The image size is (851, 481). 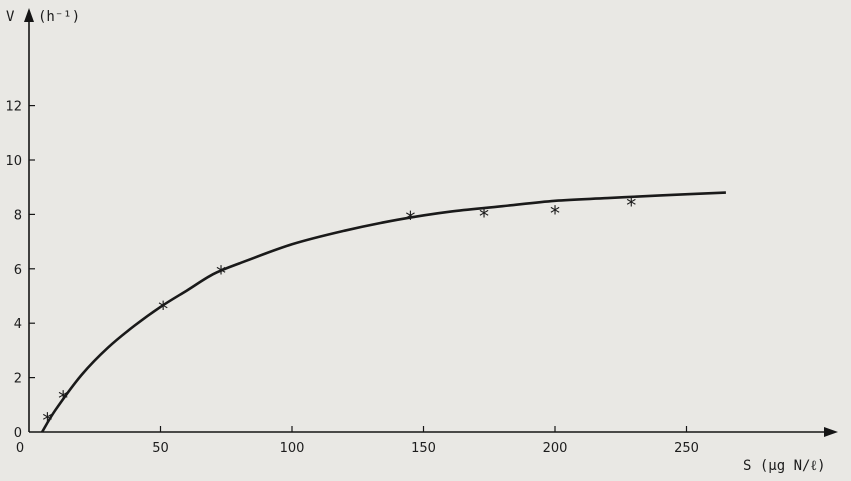 I want to click on y-axis-unit: (h⁻¹), so click(x=59, y=17).